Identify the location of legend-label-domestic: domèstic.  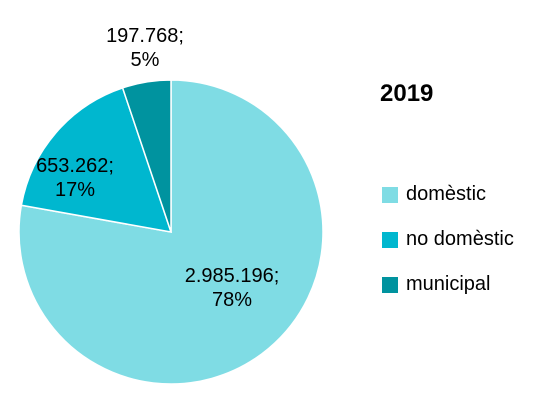
(446, 194).